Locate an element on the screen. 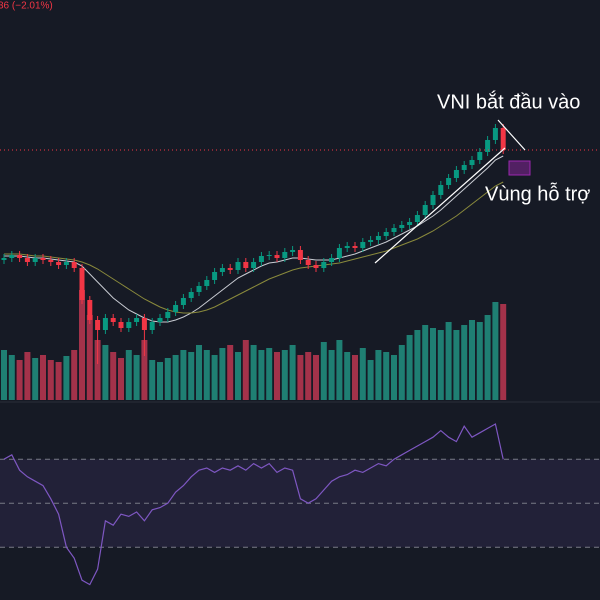 The image size is (600, 600). support-zone is located at coordinates (519, 168).